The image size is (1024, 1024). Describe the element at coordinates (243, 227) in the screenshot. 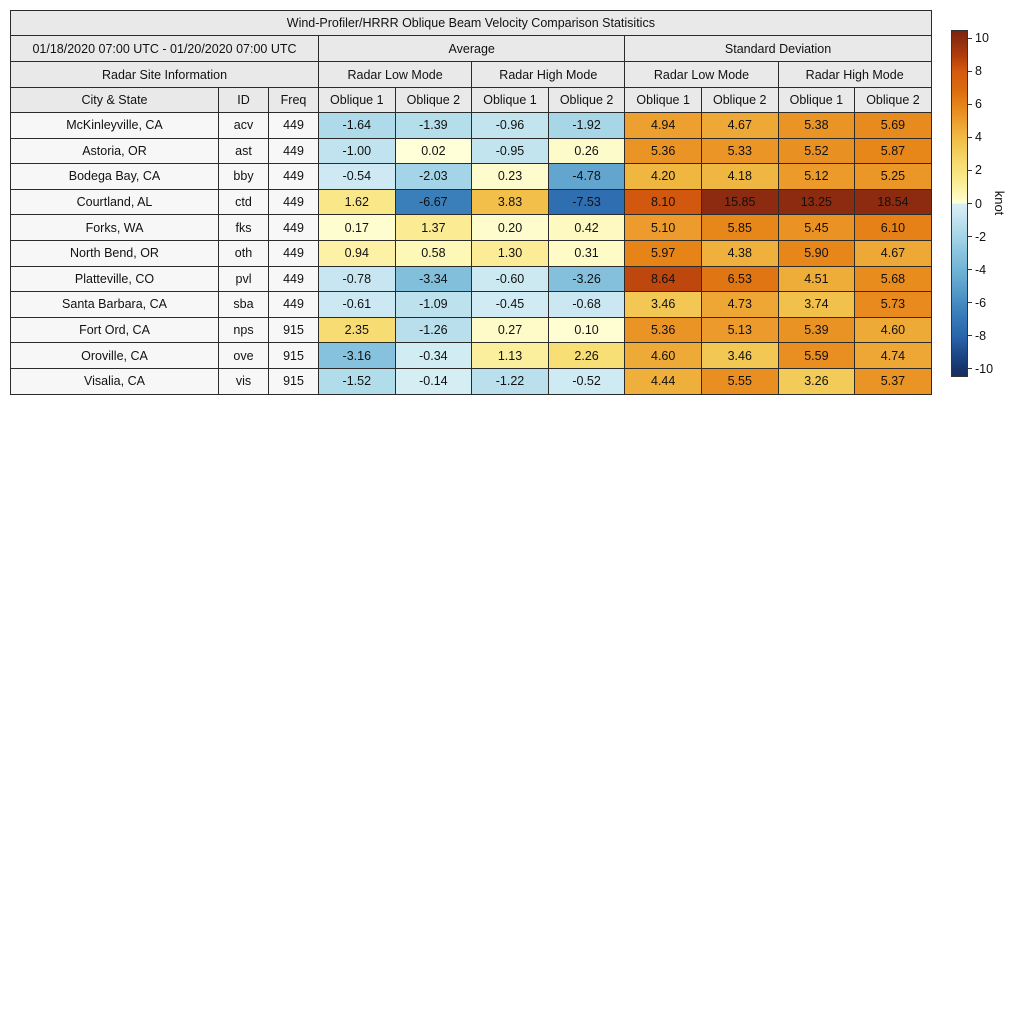

I see `id-cell: fks` at that location.